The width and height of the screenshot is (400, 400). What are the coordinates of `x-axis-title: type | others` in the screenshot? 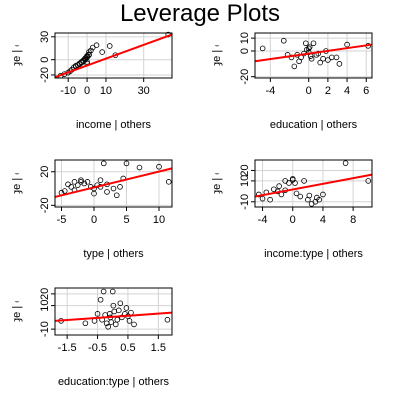 It's located at (113, 254).